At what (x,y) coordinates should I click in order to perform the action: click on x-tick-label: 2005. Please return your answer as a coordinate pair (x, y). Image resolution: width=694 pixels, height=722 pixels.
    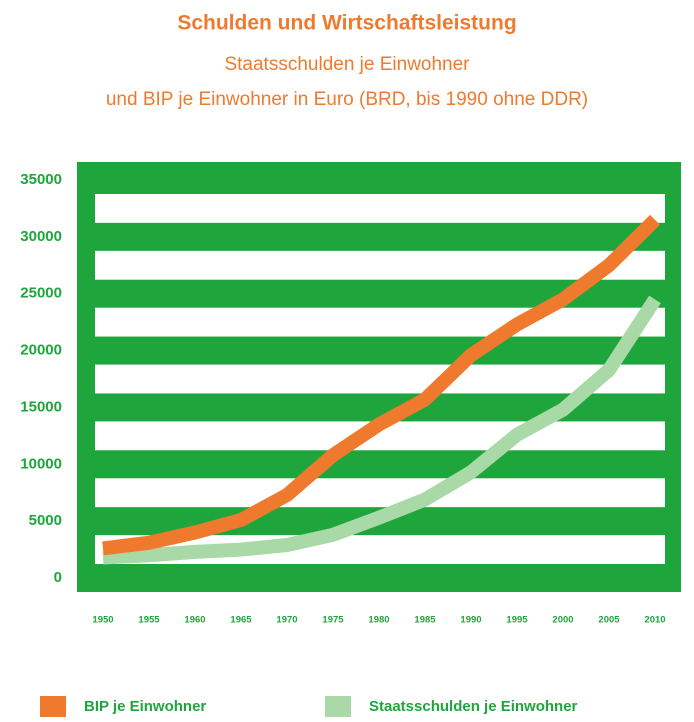
    Looking at the image, I should click on (609, 620).